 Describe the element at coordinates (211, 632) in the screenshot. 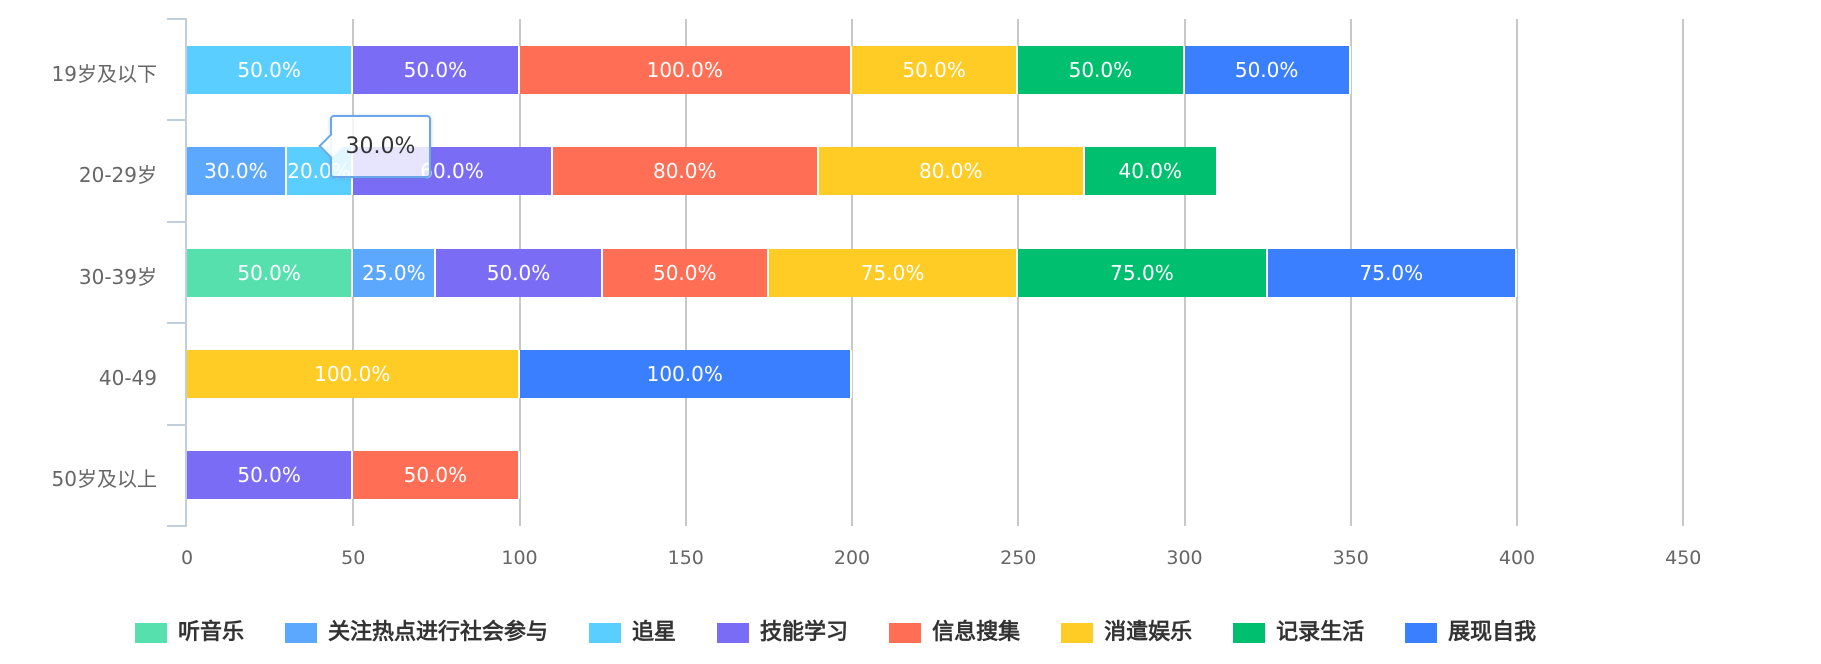

I see `legend-label: 听音乐` at that location.